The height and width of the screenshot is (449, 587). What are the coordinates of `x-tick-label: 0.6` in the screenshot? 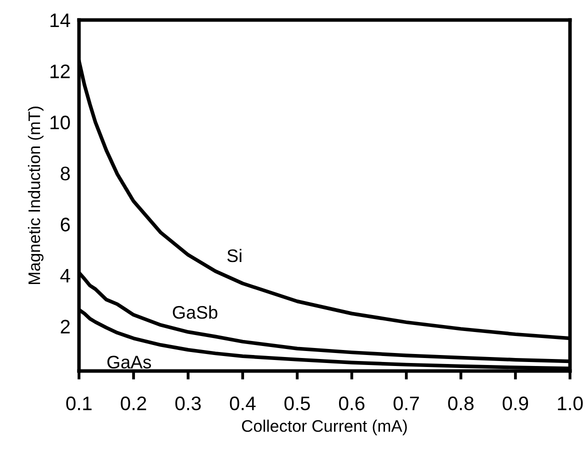 It's located at (351, 403).